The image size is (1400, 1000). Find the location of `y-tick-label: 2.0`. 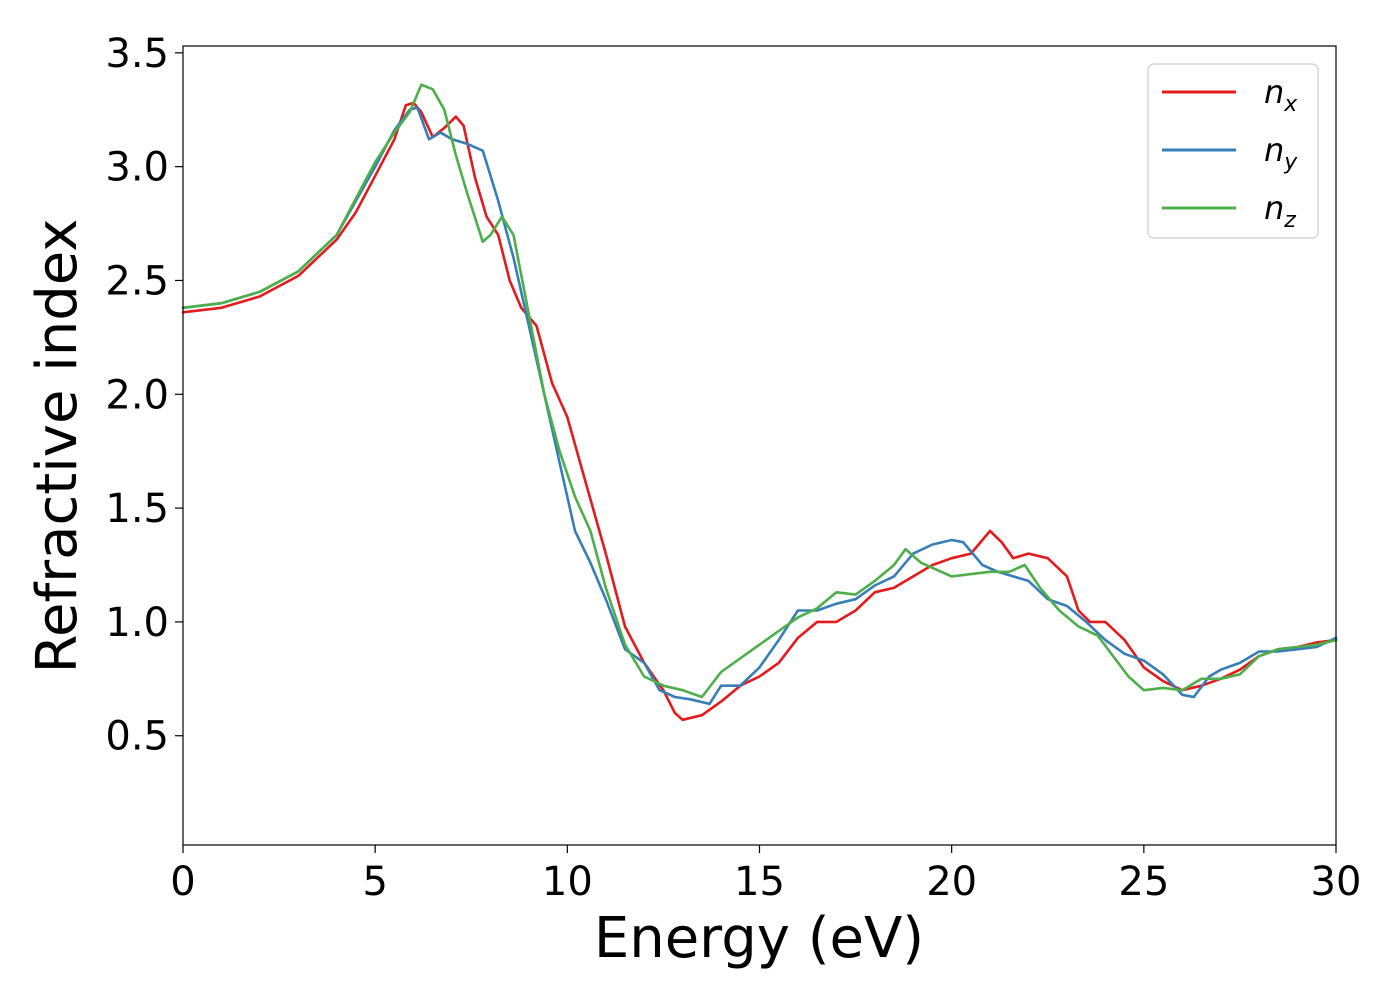

y-tick-label: 2.0 is located at coordinates (137, 395).